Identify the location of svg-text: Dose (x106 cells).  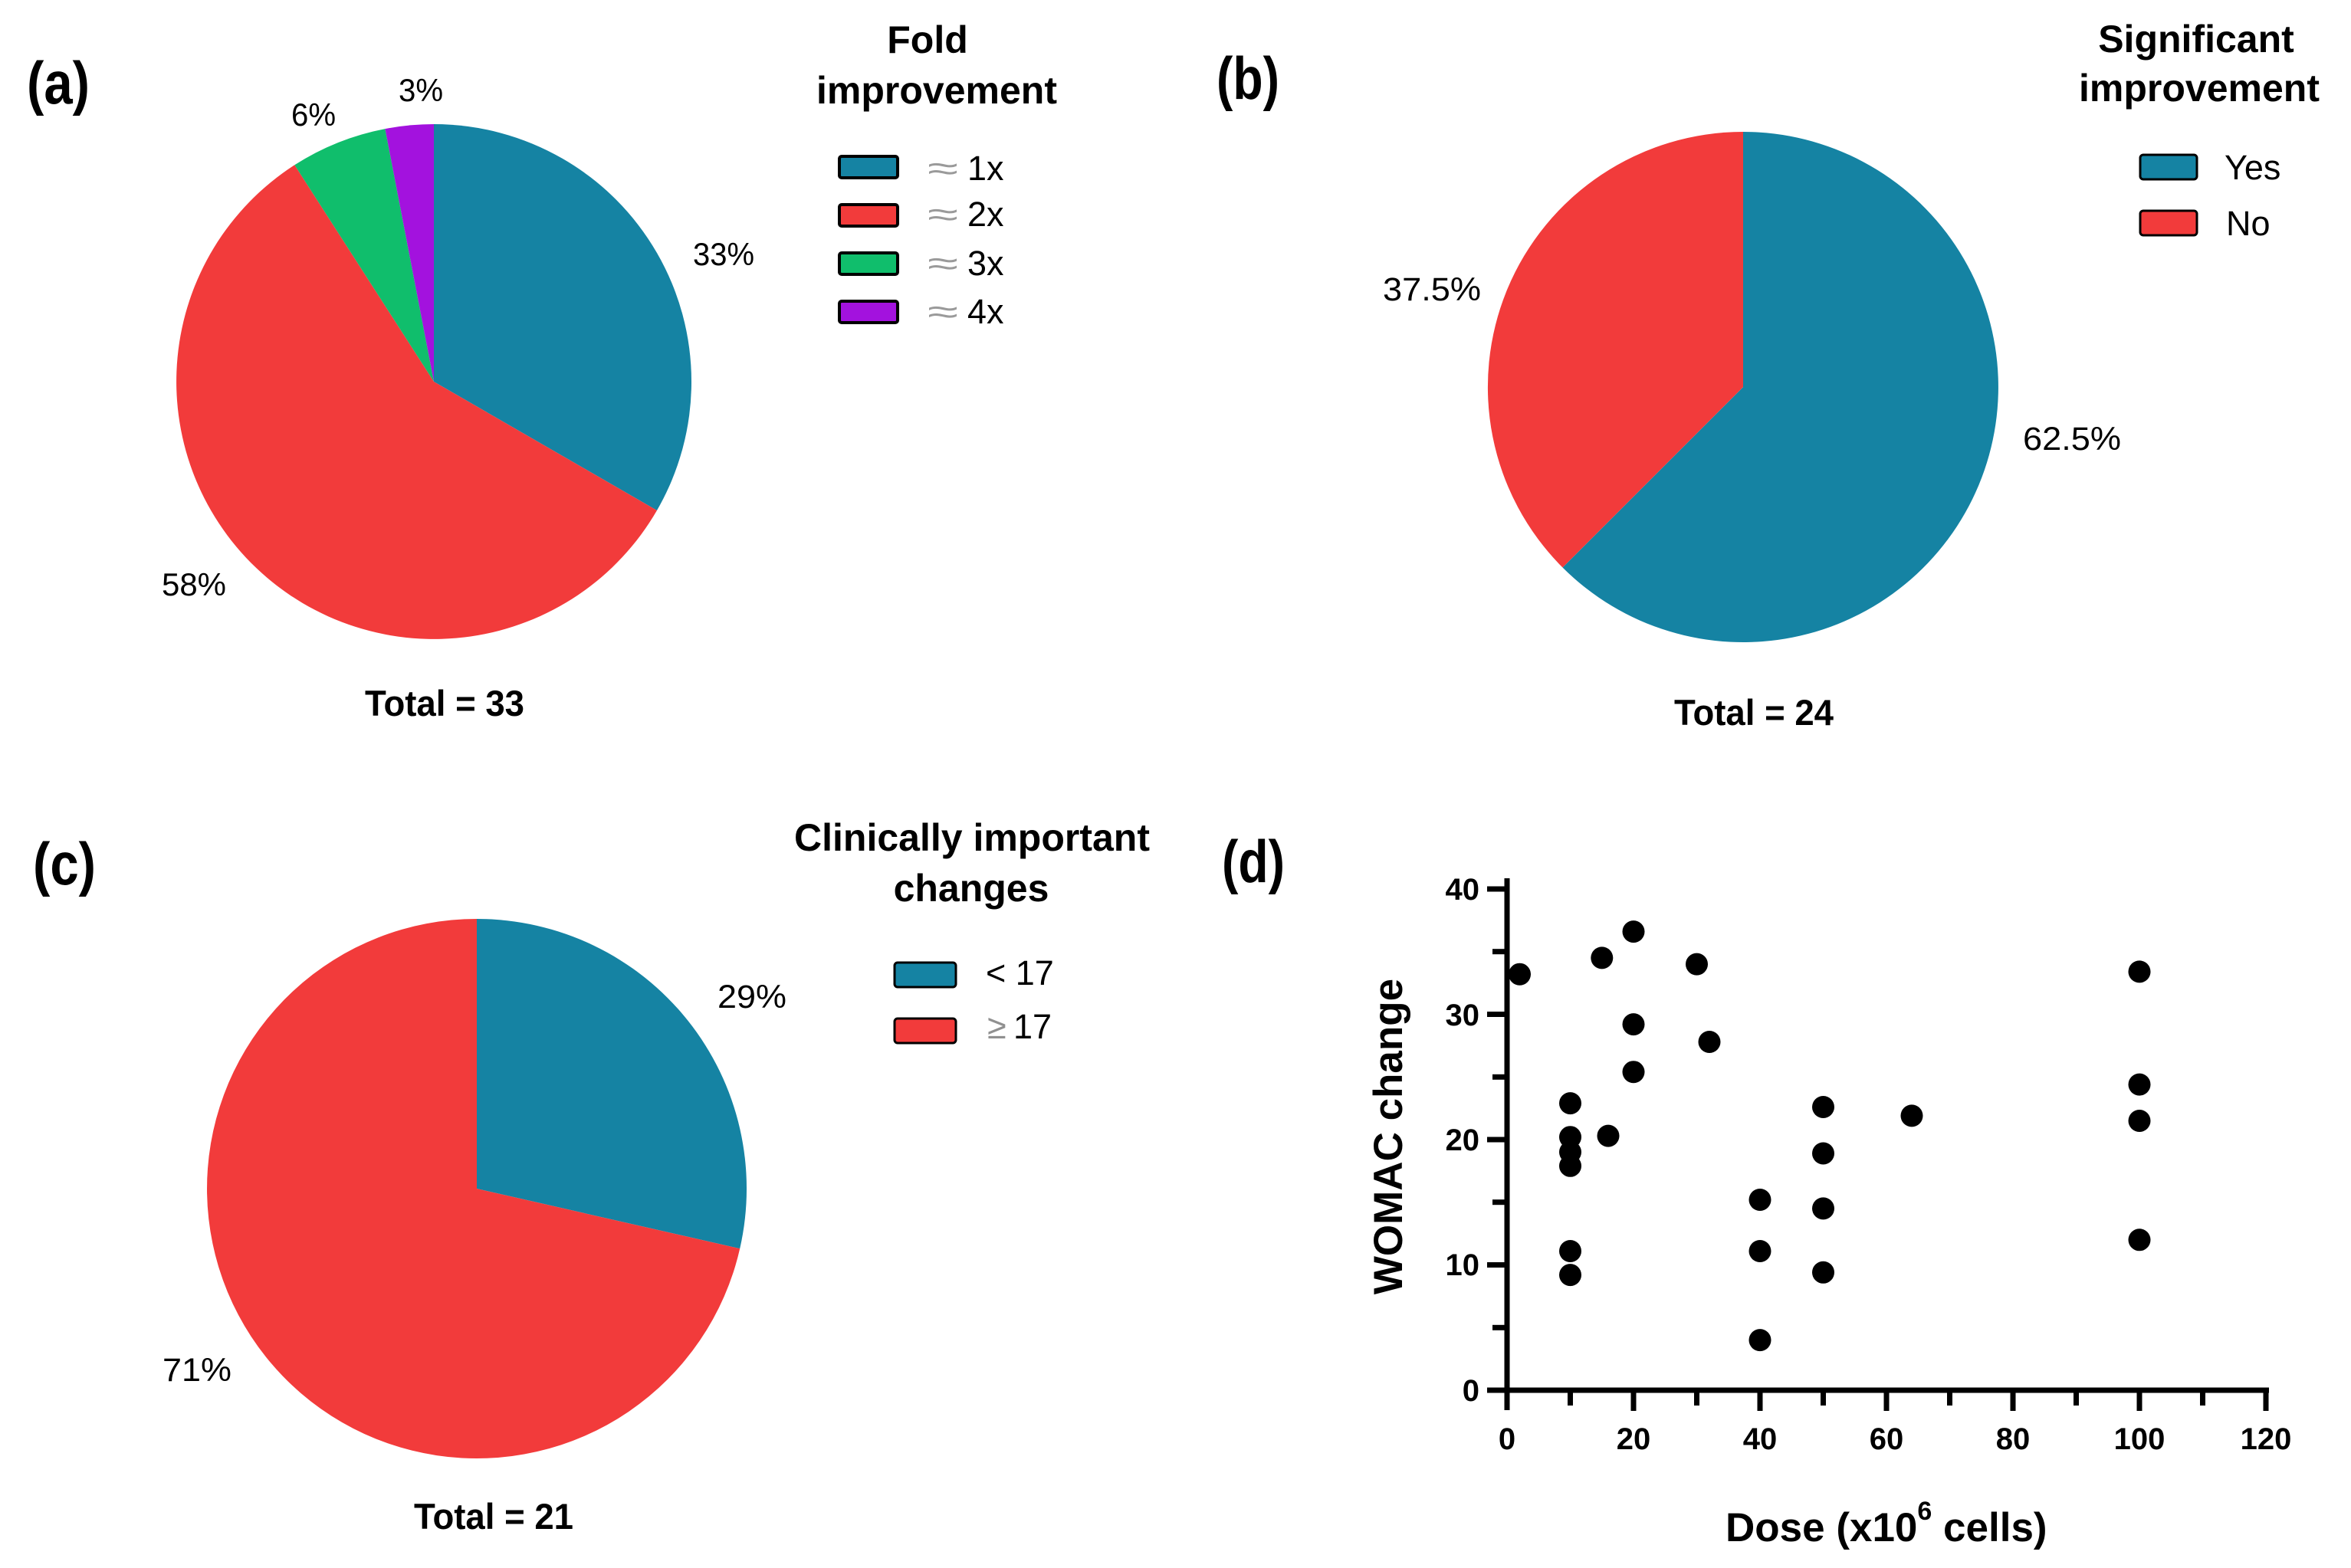
(1886, 1523).